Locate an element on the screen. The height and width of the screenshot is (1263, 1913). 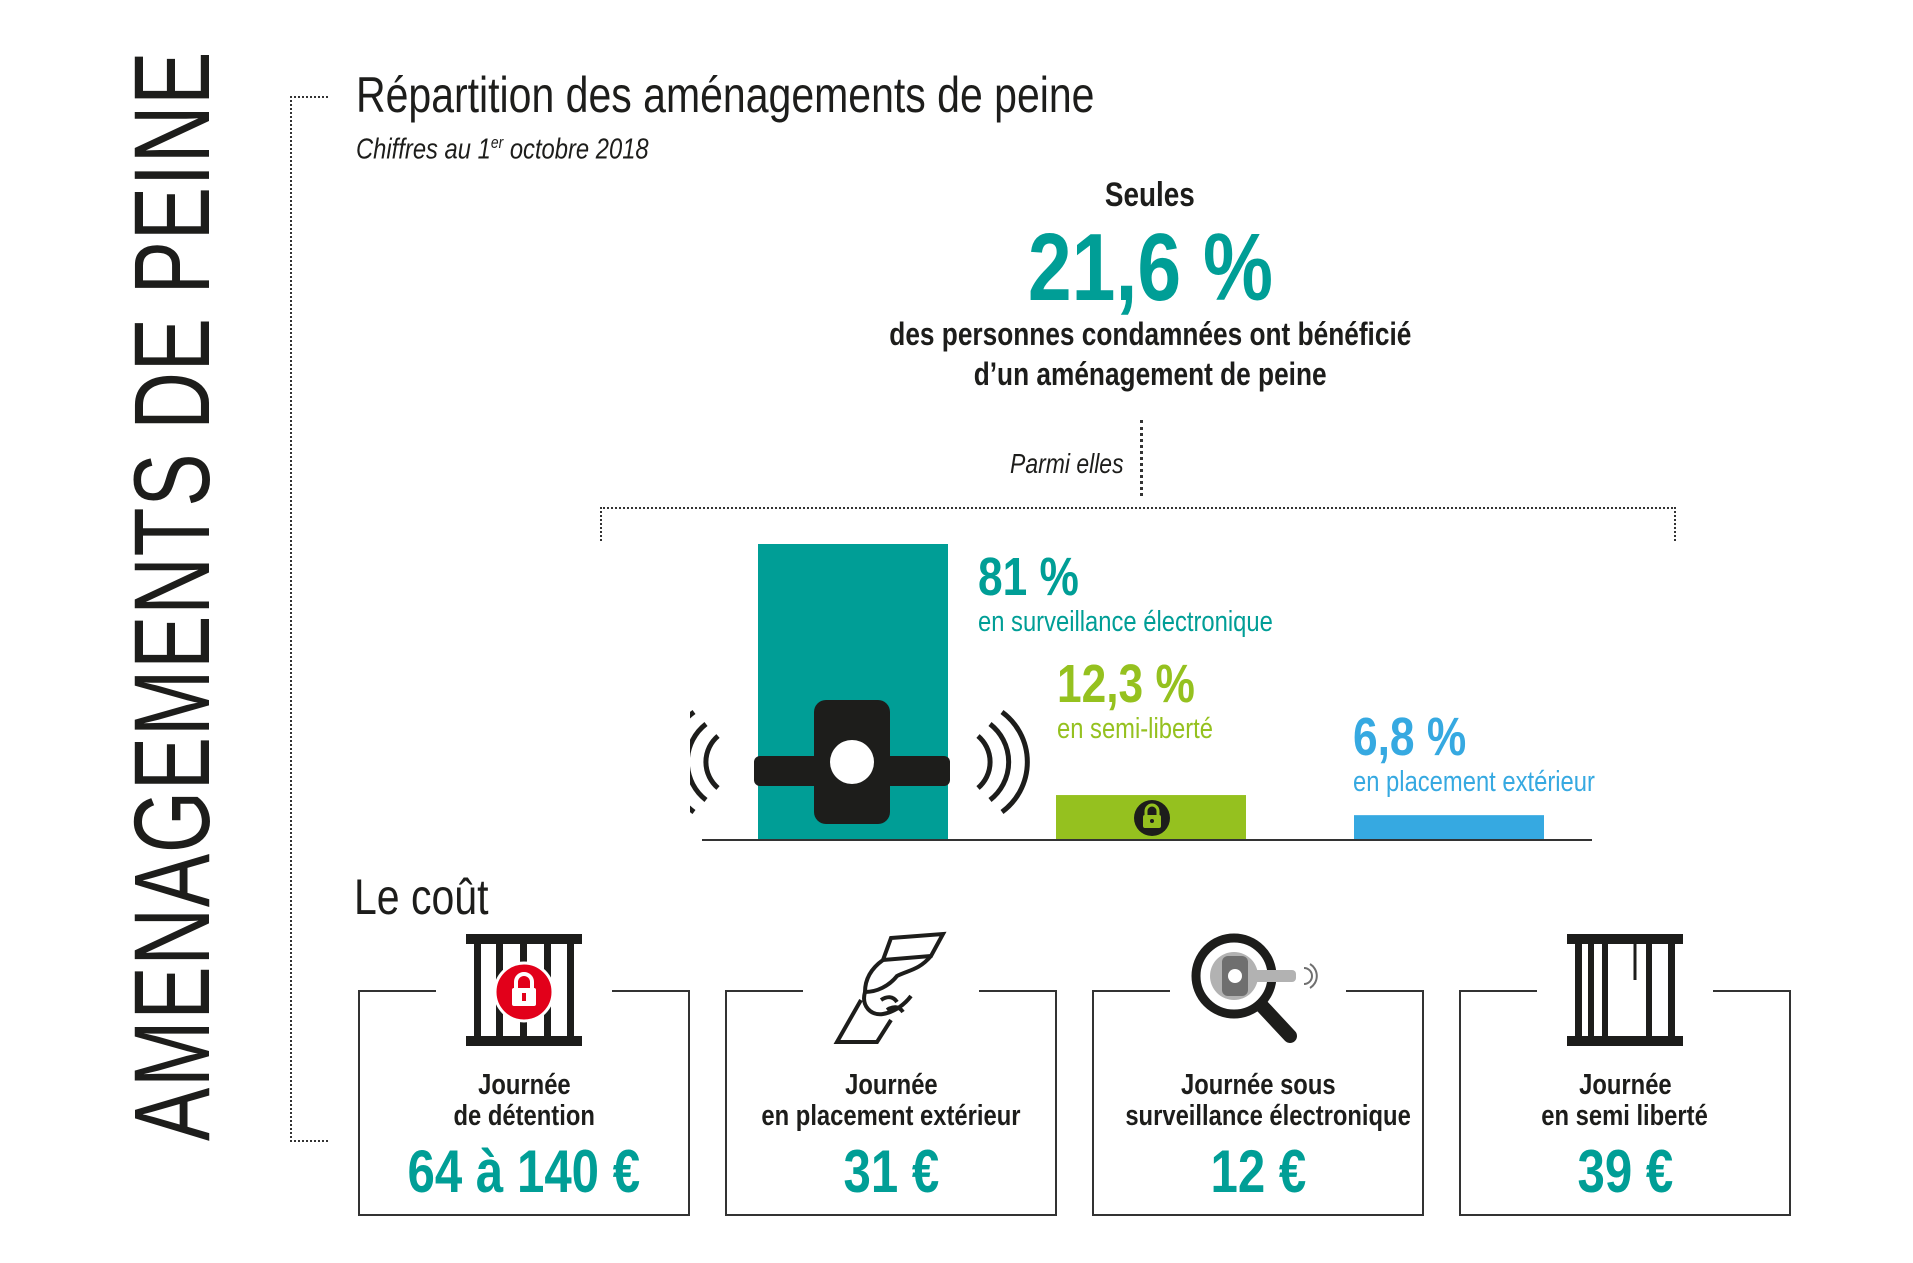
highlight-line-1: des personnes condamnées ont bénéficié is located at coordinates (1150, 334).